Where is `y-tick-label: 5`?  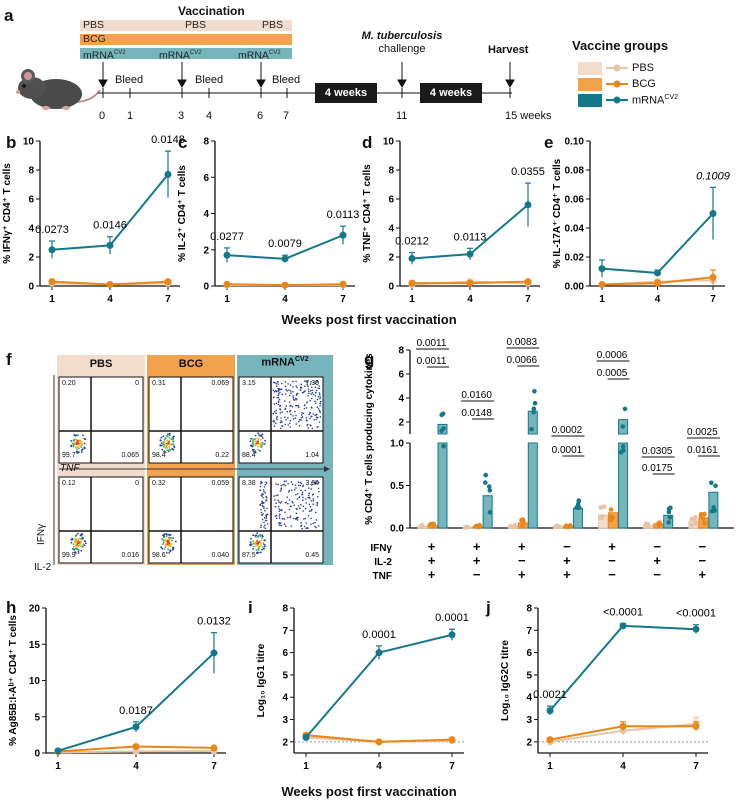
y-tick-label: 5 is located at coordinates (529, 675).